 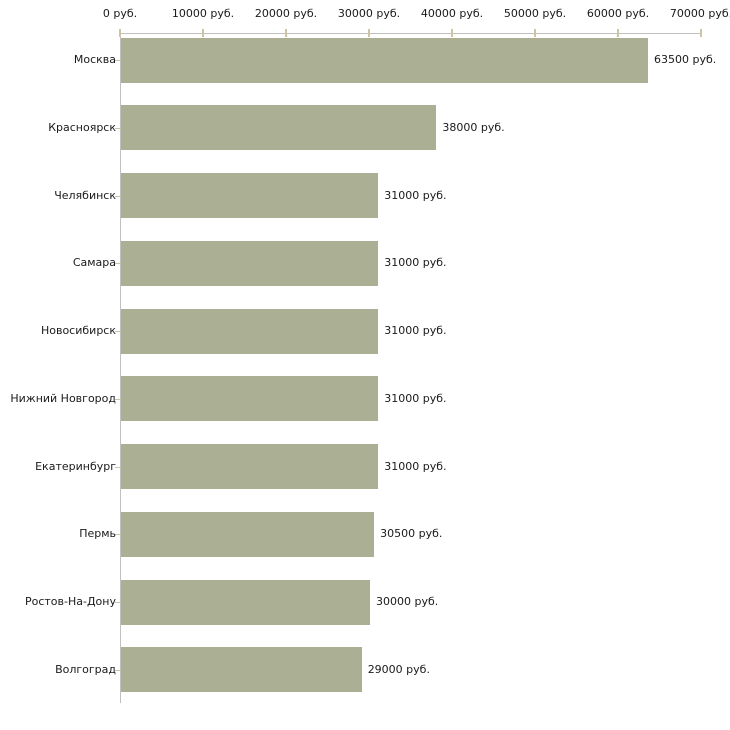 What do you see at coordinates (82, 127) in the screenshot?
I see `category-label: Красноярск` at bounding box center [82, 127].